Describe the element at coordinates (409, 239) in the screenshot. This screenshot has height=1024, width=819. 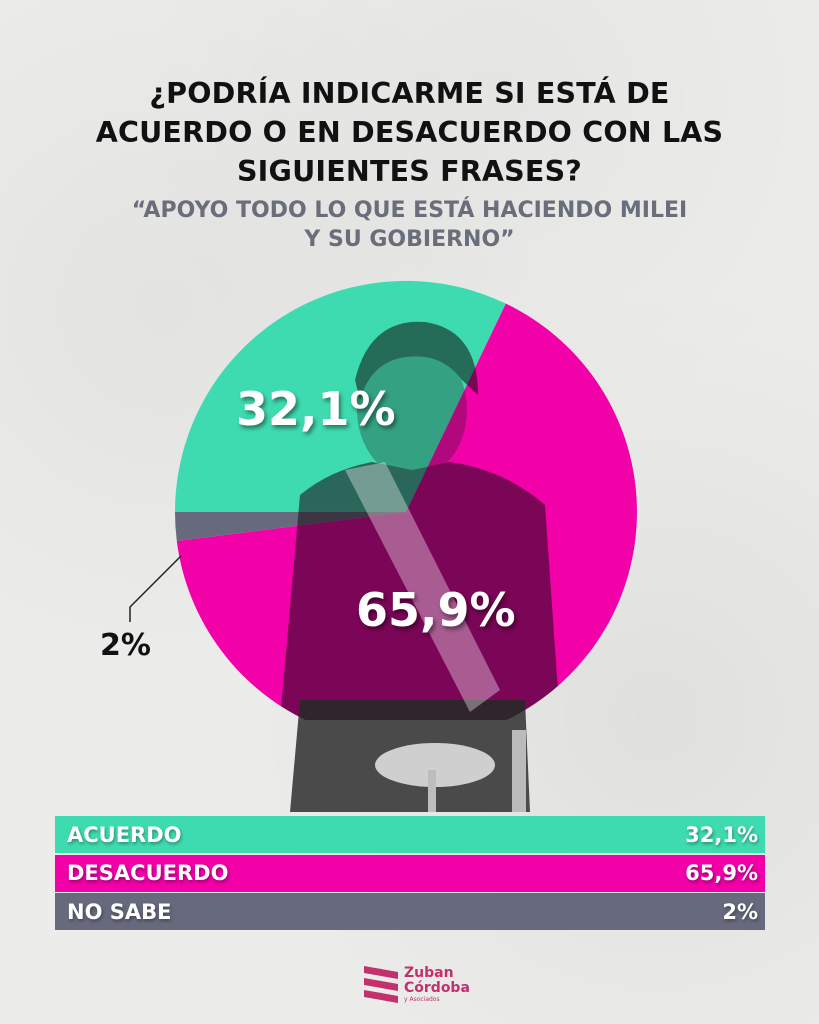
I see `subtitle-line-2: Y SU GOBIERNO”` at that location.